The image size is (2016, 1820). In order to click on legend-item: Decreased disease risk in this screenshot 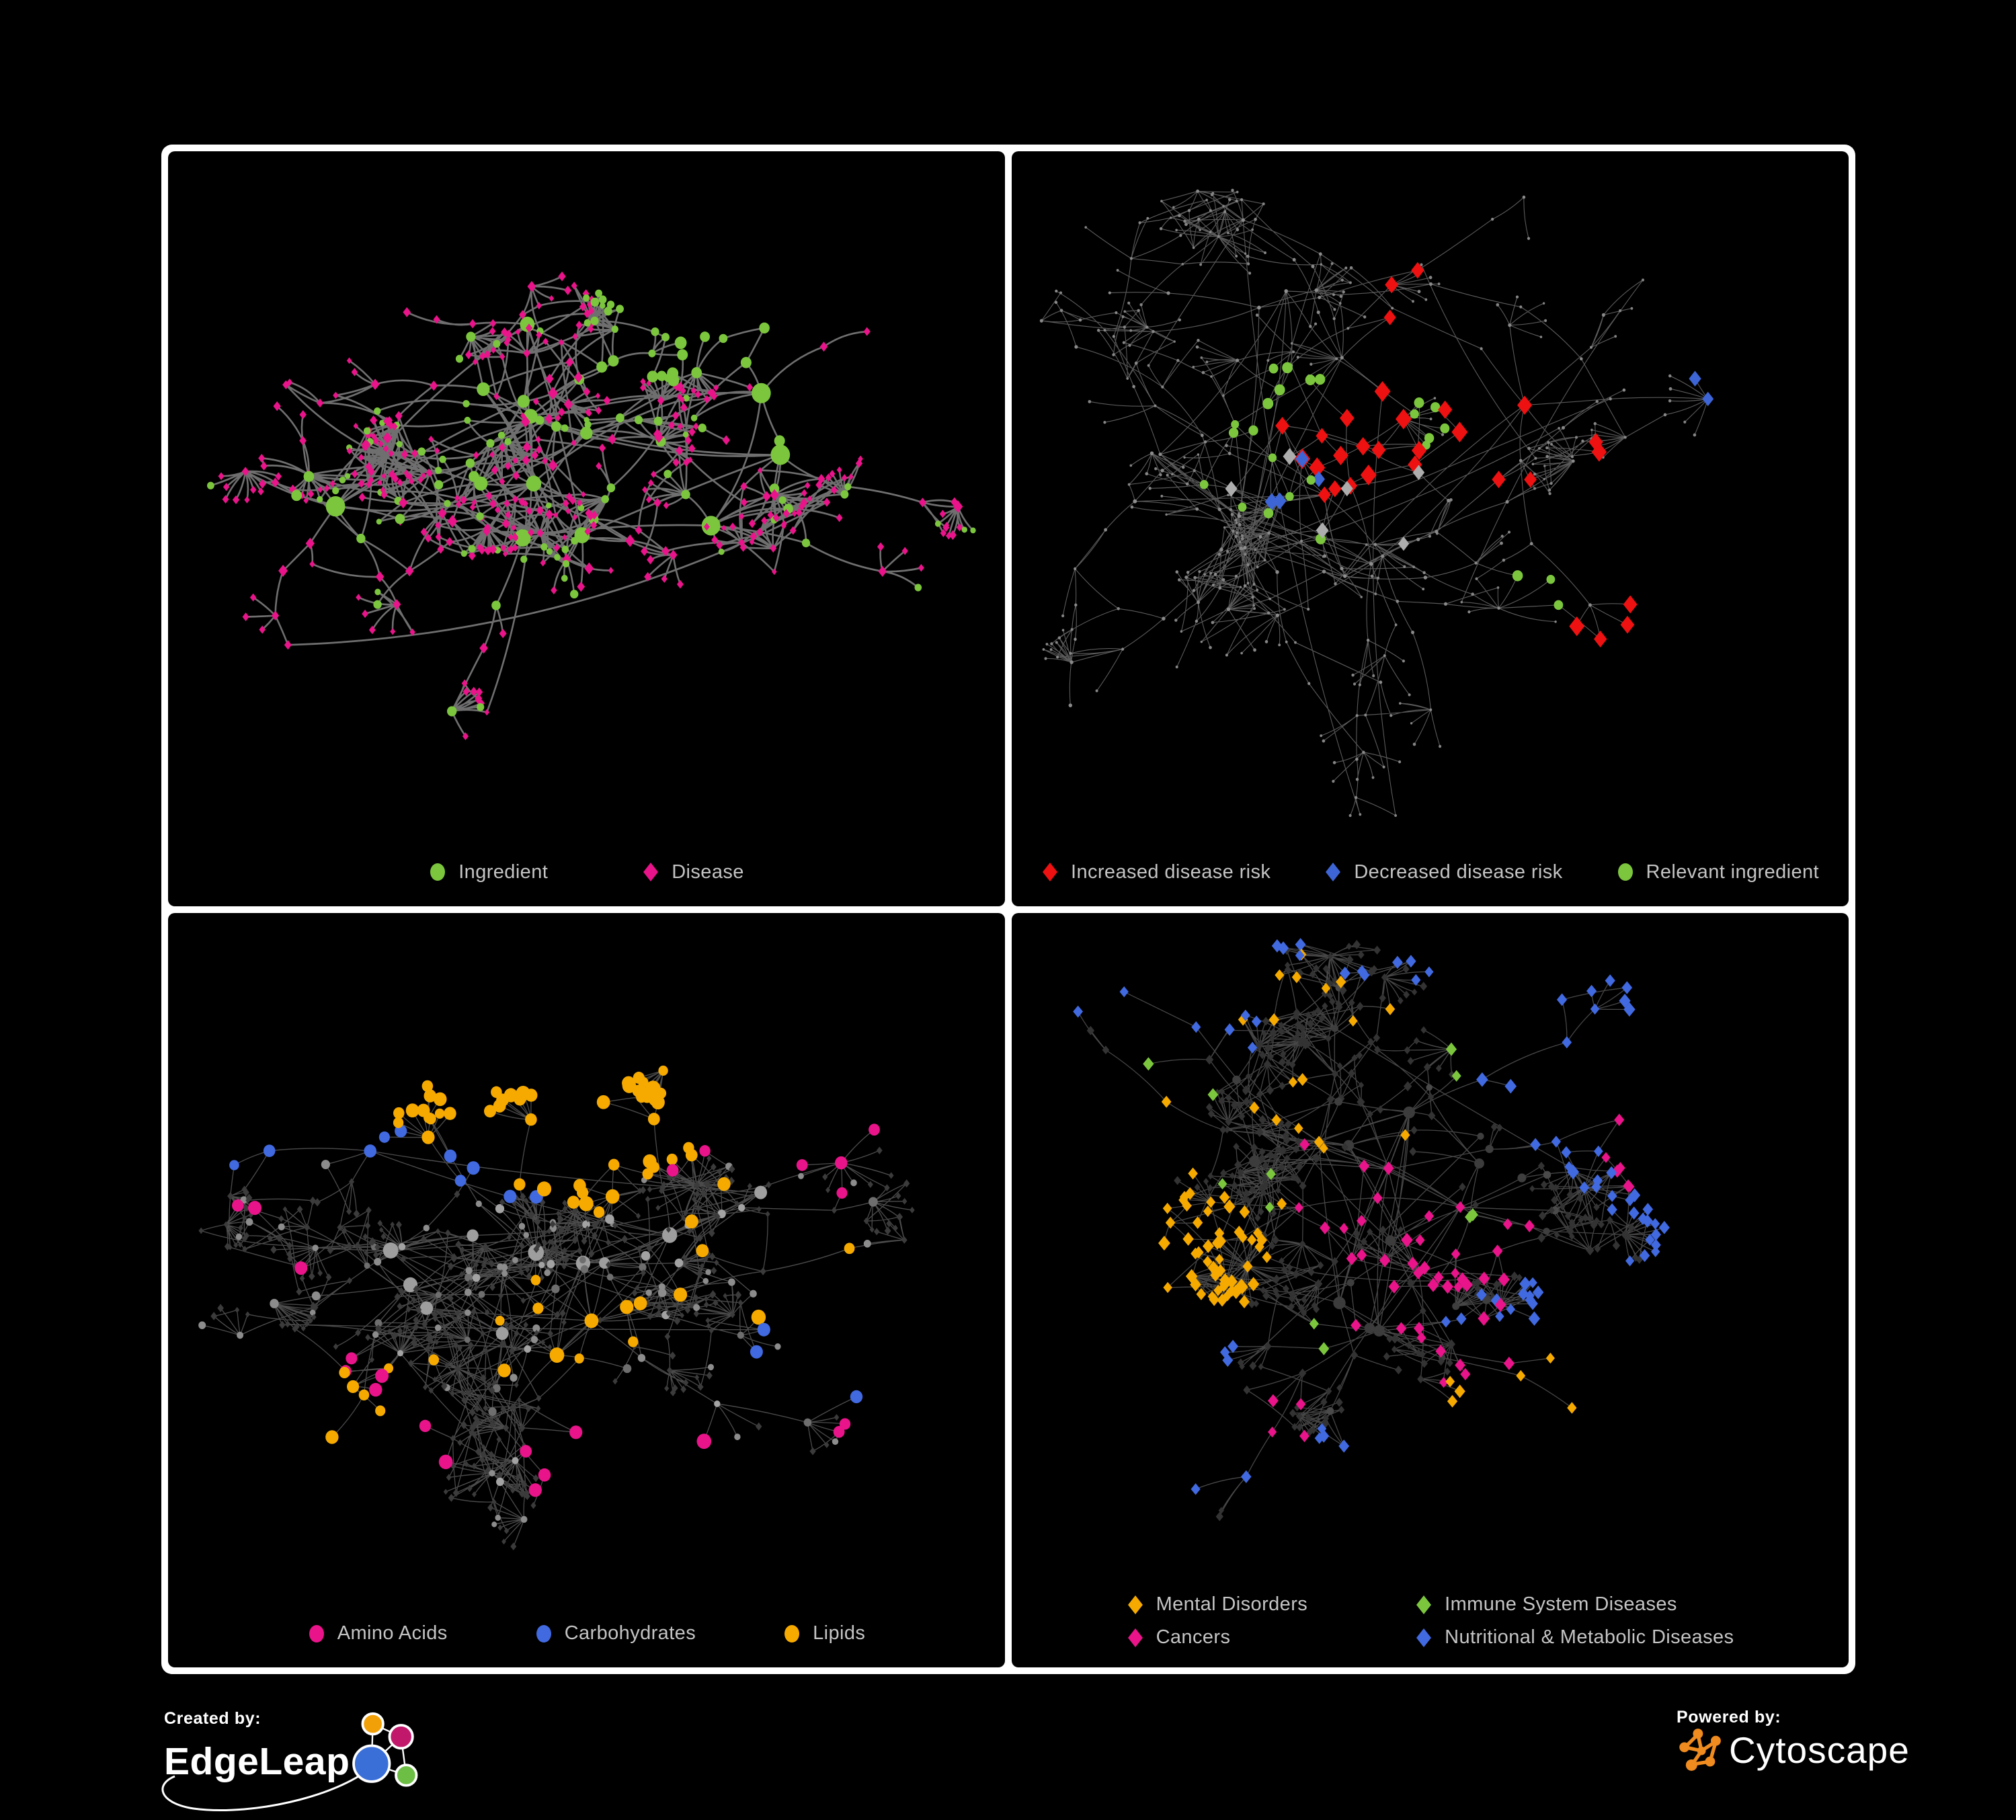, I will do `click(1443, 872)`.